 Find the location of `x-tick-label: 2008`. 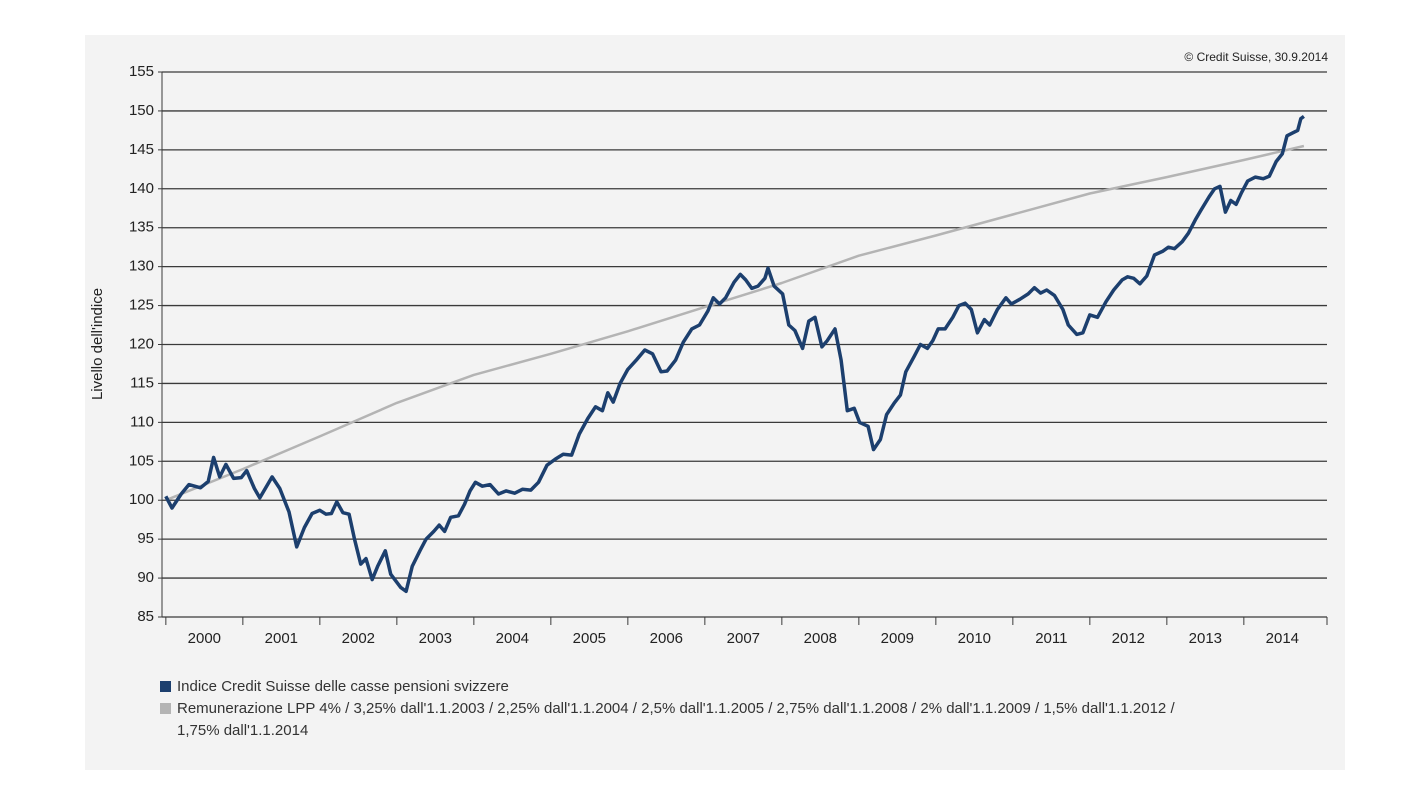

x-tick-label: 2008 is located at coordinates (820, 638).